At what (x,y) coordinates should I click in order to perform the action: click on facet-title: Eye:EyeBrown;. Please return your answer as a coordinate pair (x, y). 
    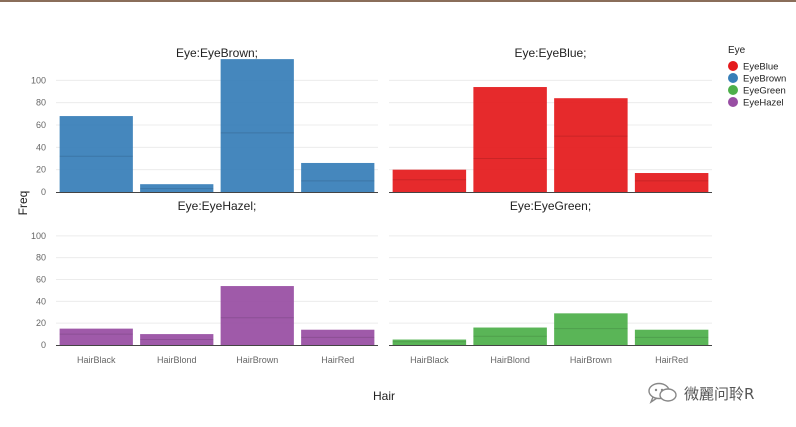
    Looking at the image, I should click on (217, 53).